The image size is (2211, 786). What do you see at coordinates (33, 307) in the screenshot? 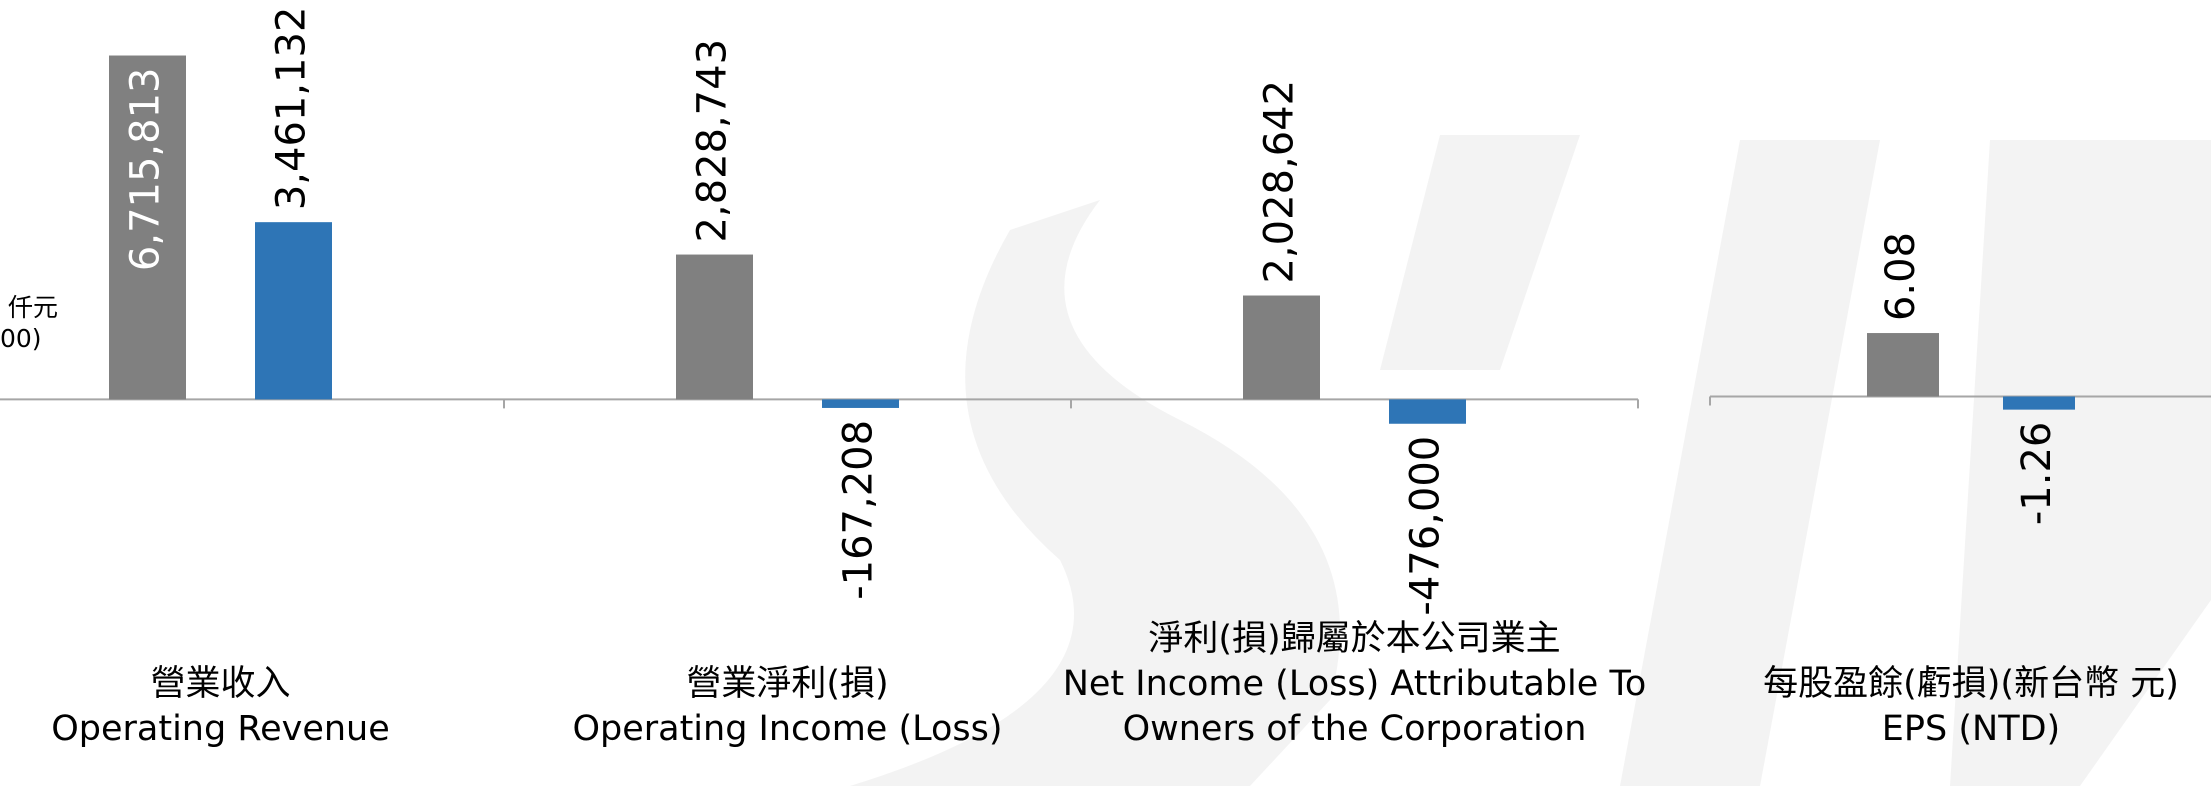
I see `unit-label: 仟元` at bounding box center [33, 307].